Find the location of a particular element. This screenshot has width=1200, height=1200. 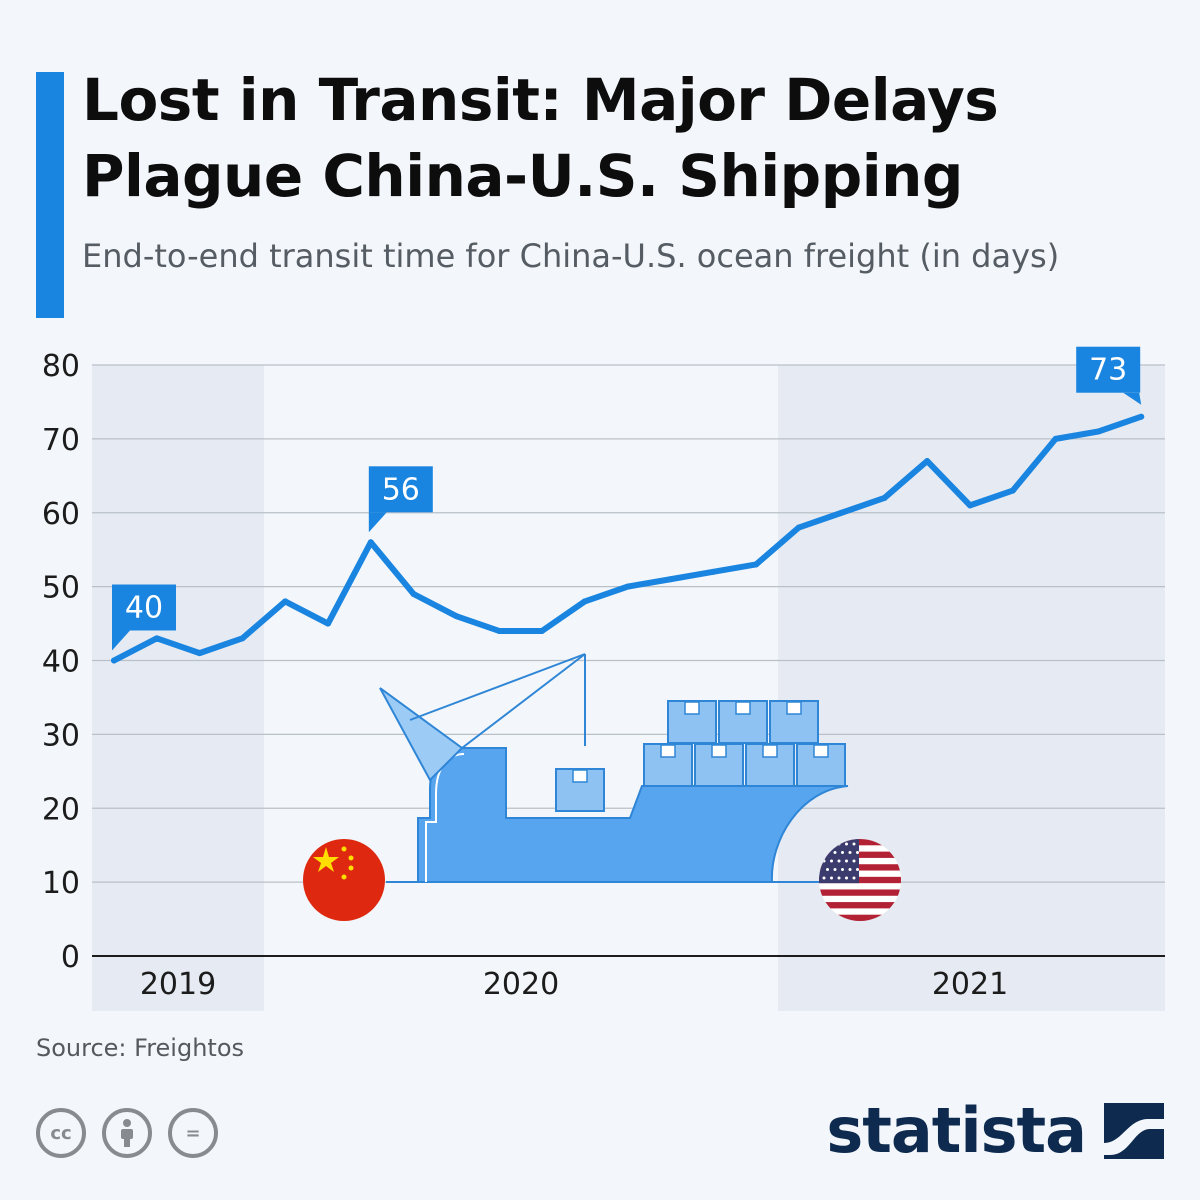

year-label: 2020 is located at coordinates (521, 984).